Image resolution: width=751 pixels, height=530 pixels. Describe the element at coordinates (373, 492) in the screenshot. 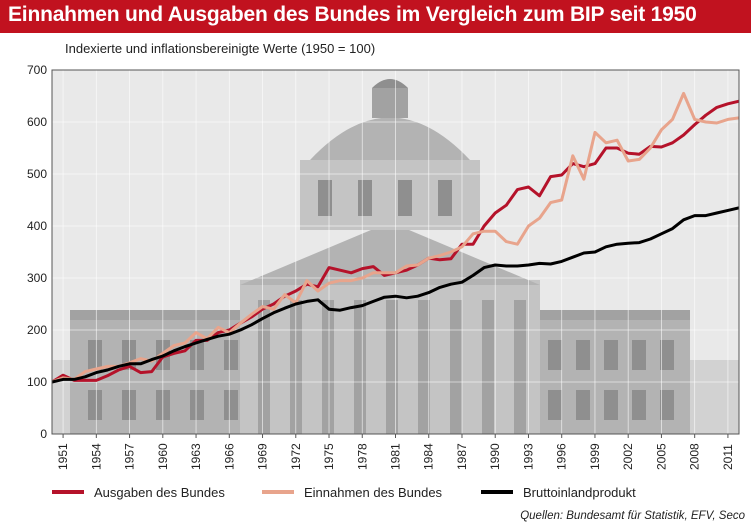

I see `legend-label-einnahmen: Einnahmen des Bundes` at that location.